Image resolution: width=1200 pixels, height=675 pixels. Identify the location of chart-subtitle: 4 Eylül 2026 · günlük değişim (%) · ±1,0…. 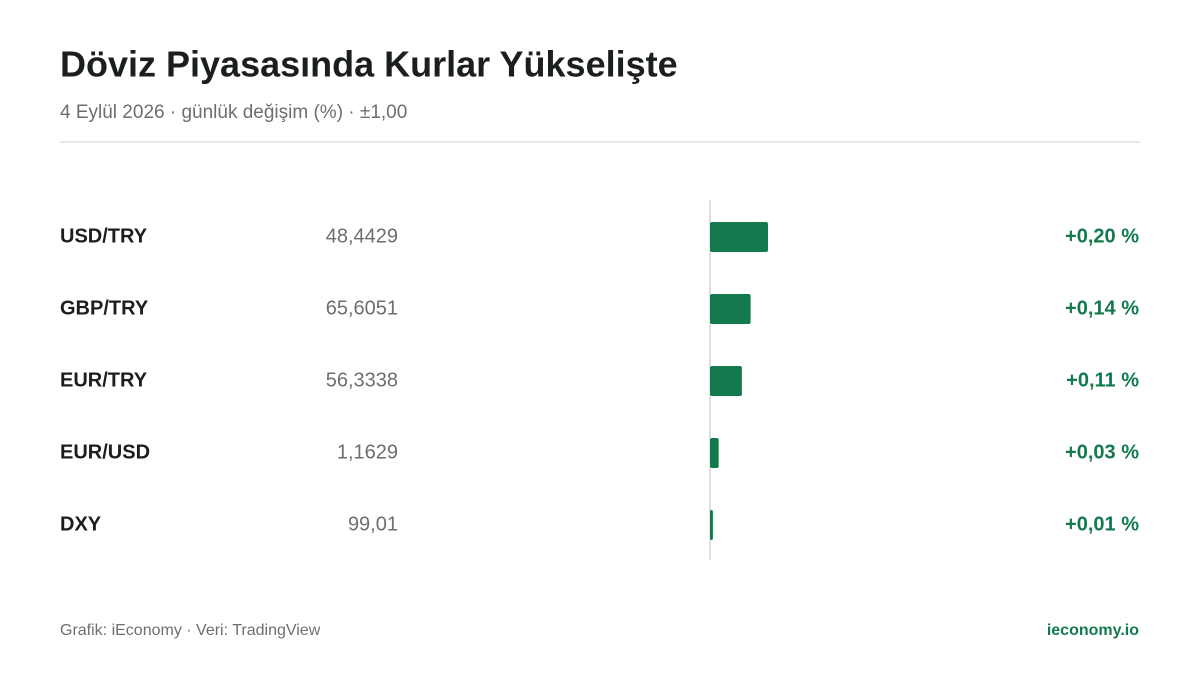
(233, 112).